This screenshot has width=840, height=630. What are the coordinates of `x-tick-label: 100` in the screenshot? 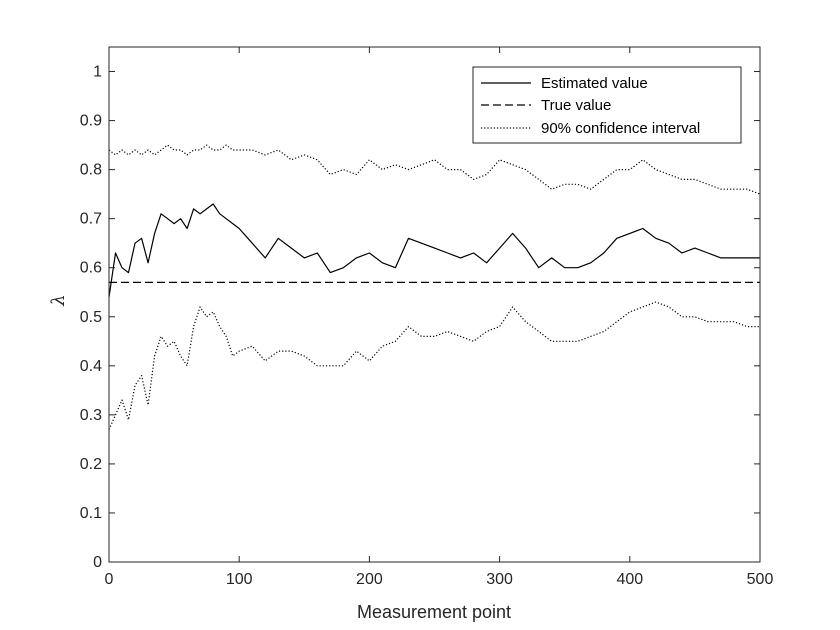 It's located at (239, 579).